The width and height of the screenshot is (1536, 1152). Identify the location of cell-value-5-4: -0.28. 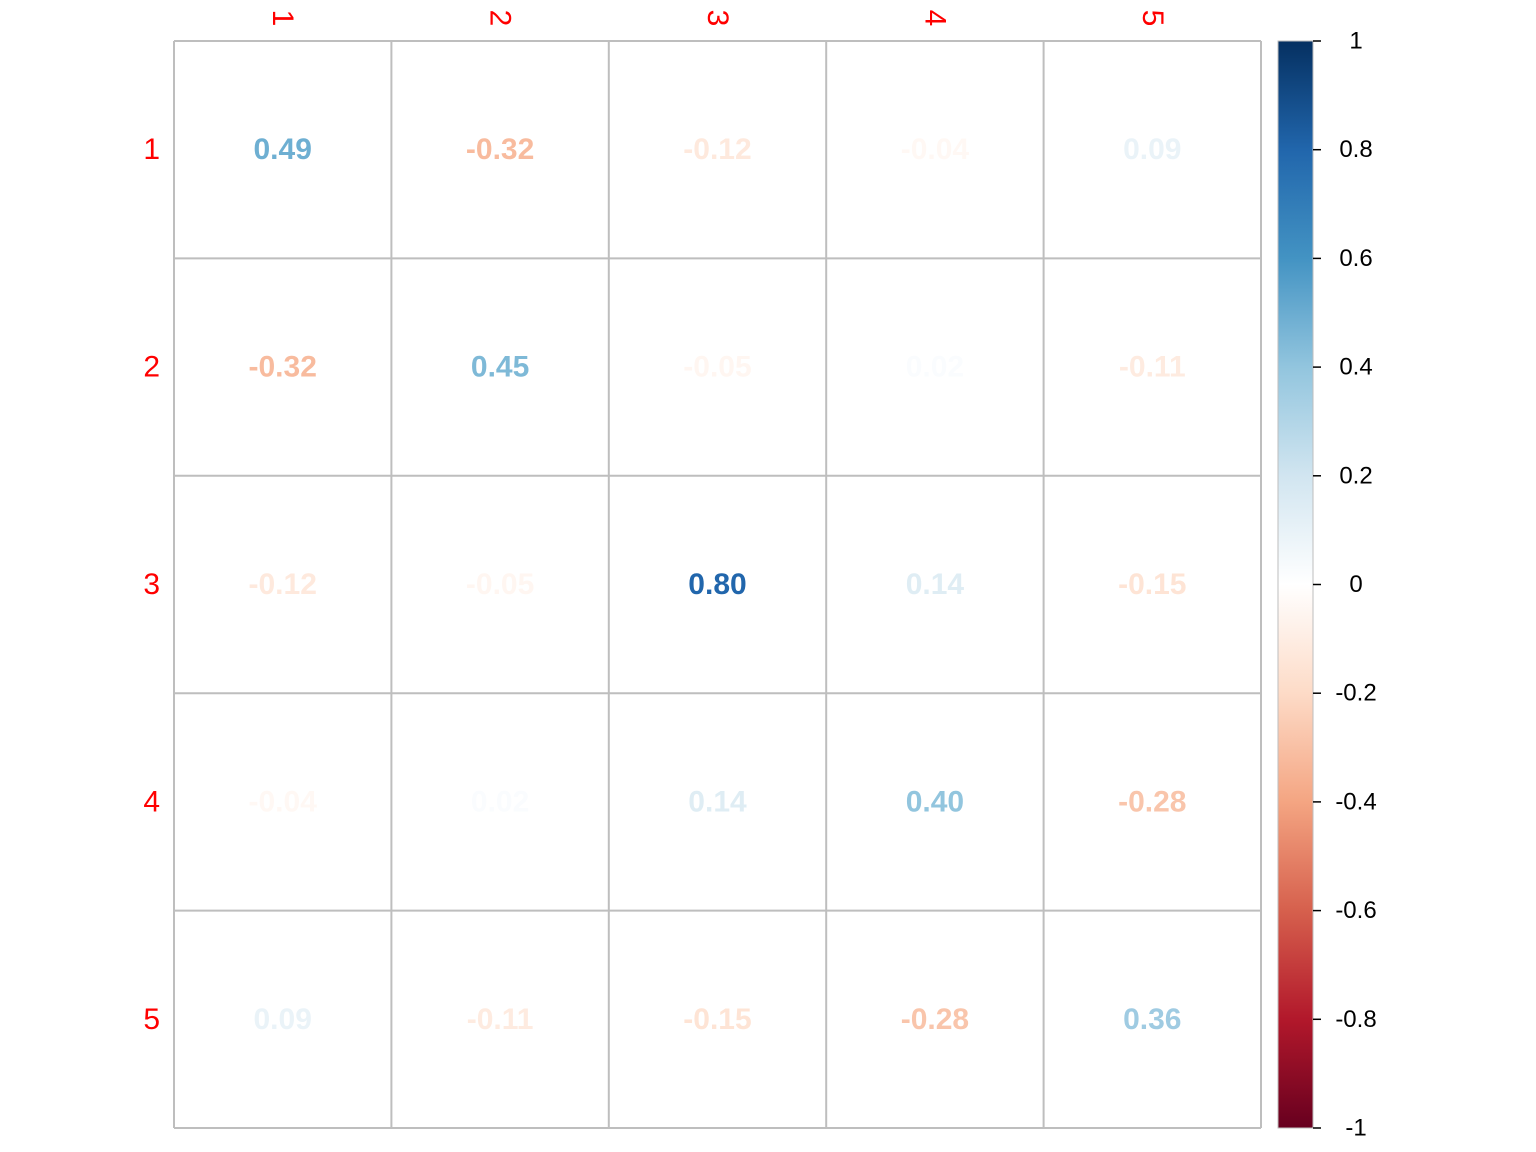
(935, 1019).